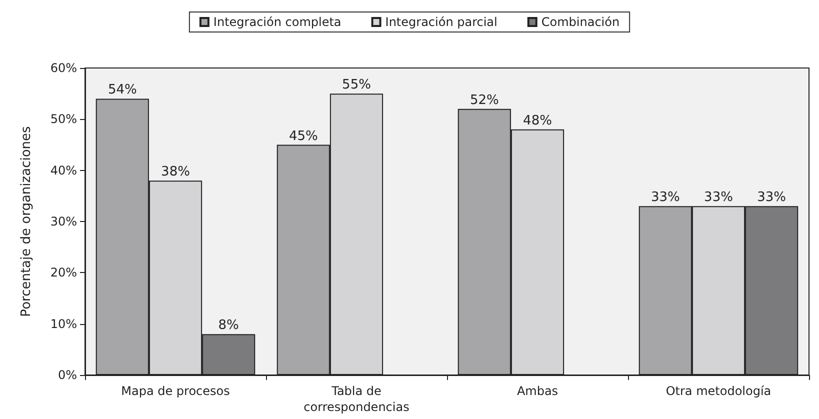 The image size is (819, 419). What do you see at coordinates (175, 391) in the screenshot?
I see `x-tick-label: Mapa de procesos` at bounding box center [175, 391].